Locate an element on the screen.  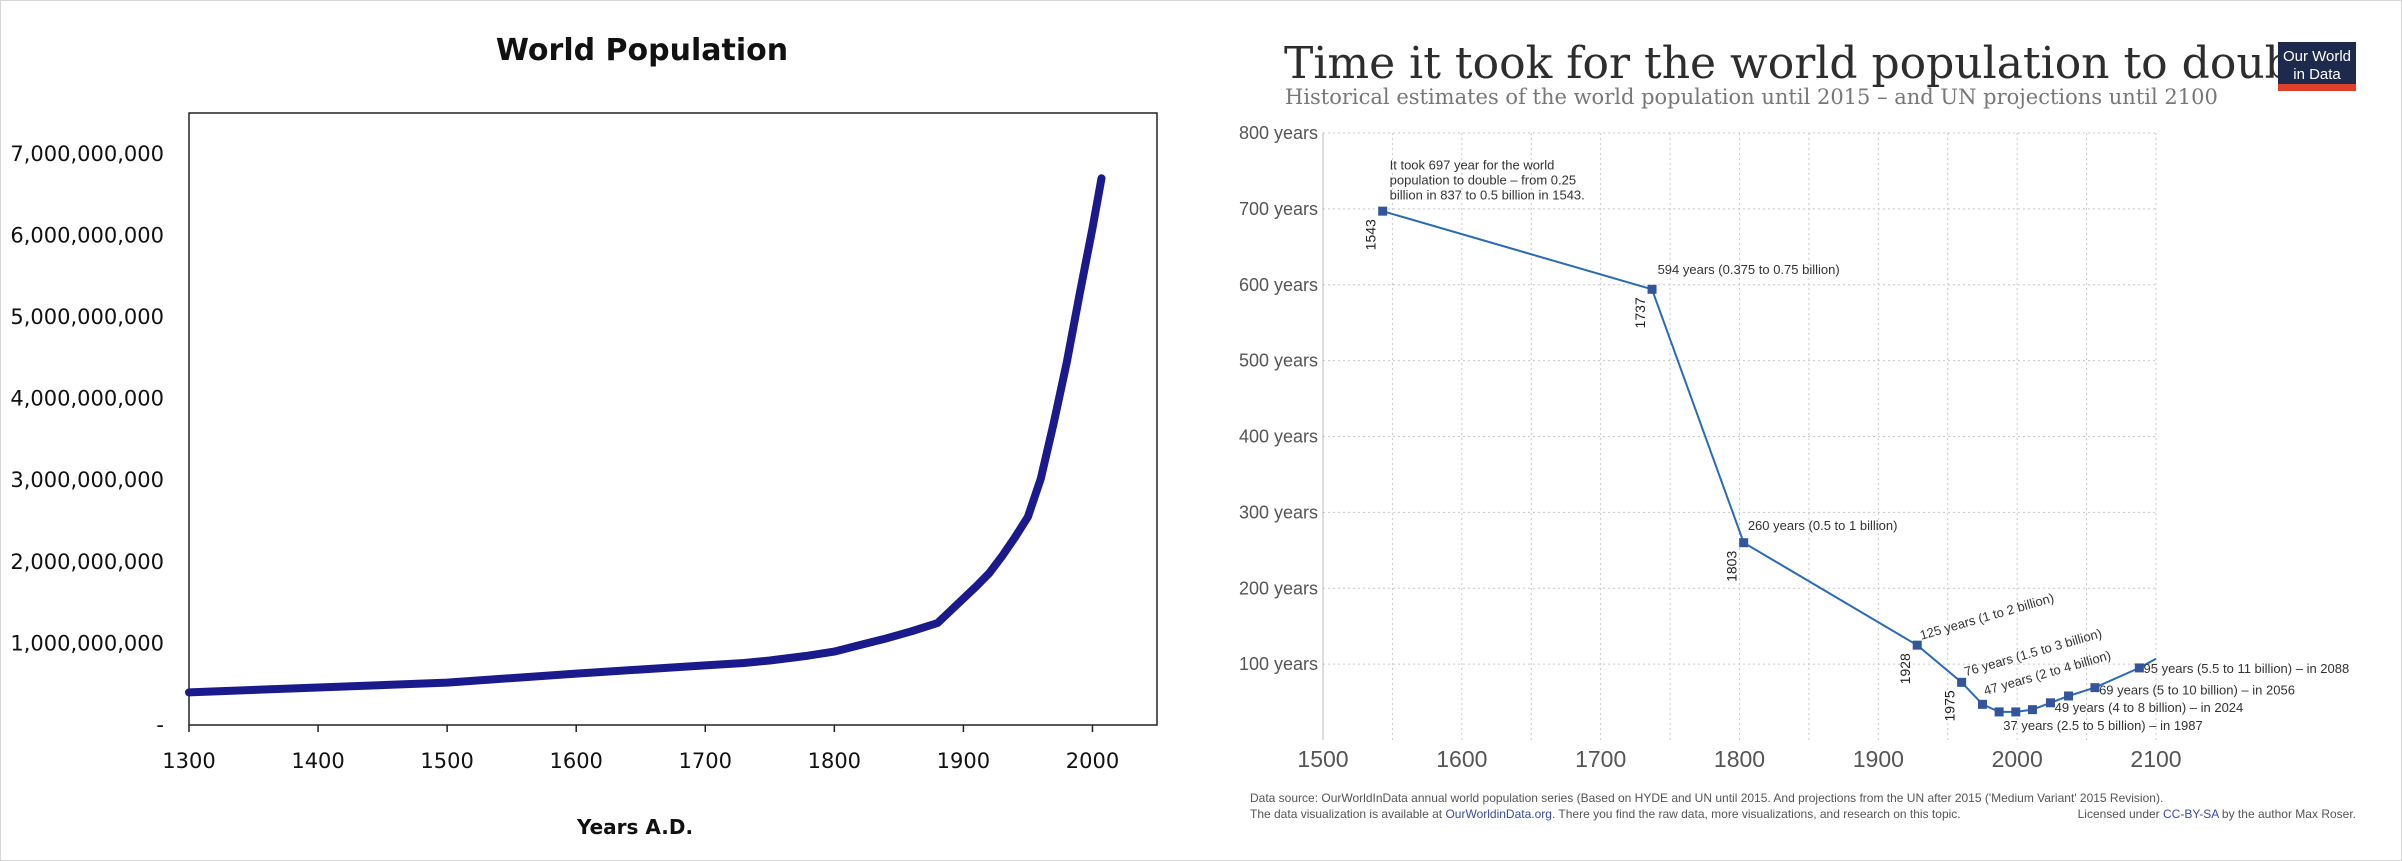
x-tick-label: 1800 is located at coordinates (834, 761).